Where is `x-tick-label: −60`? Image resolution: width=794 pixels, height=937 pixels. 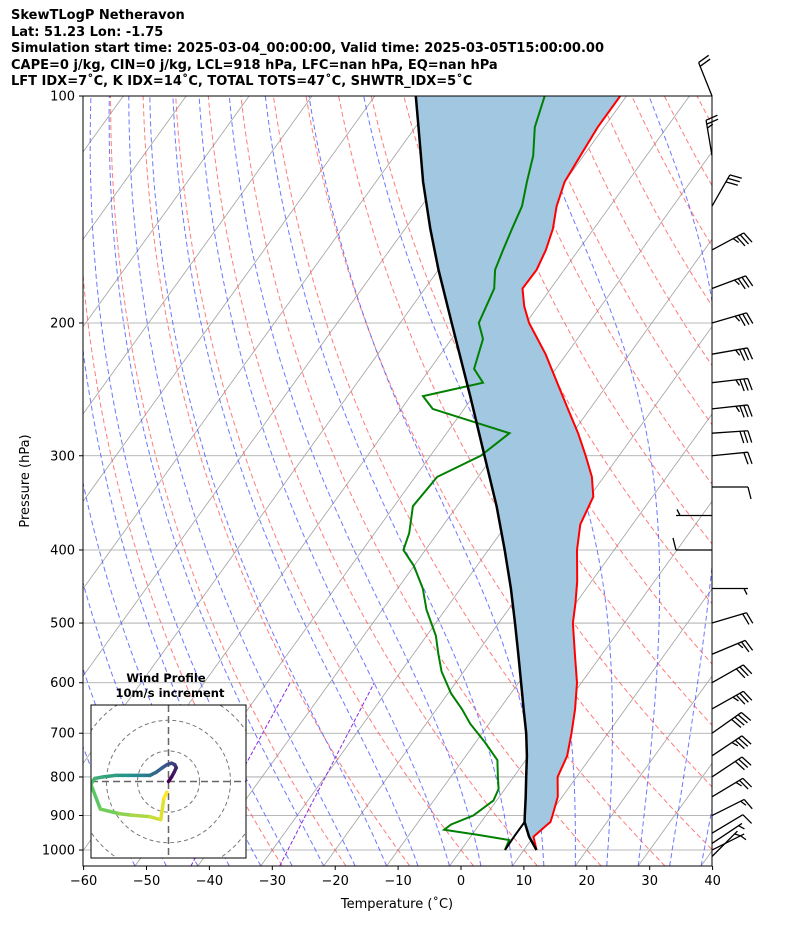
x-tick-label: −60 is located at coordinates (83, 881).